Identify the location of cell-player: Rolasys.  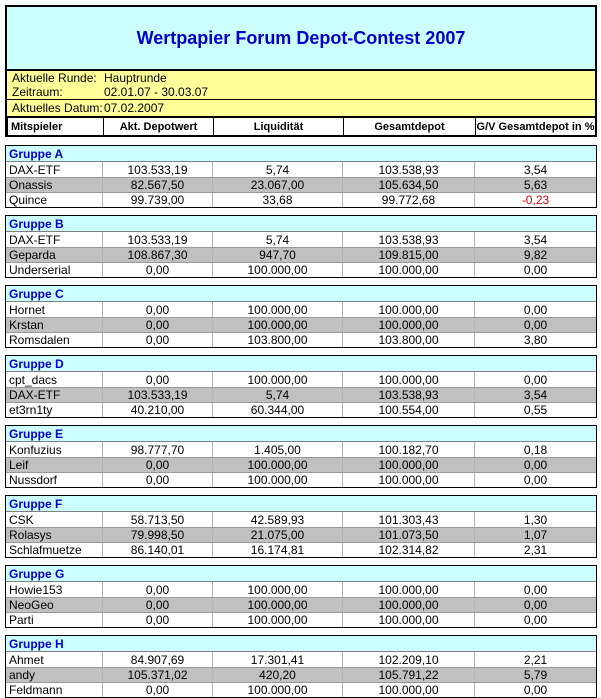
(30, 535).